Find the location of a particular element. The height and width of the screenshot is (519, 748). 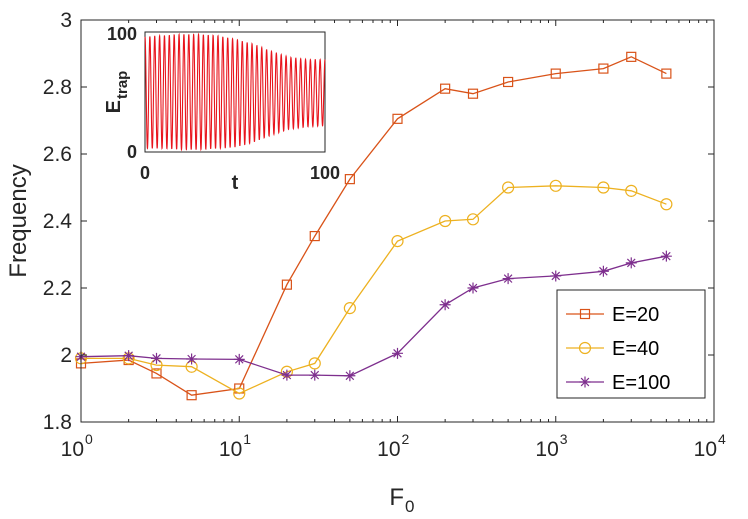

x-tick-label: 10 1 is located at coordinates (235, 446).